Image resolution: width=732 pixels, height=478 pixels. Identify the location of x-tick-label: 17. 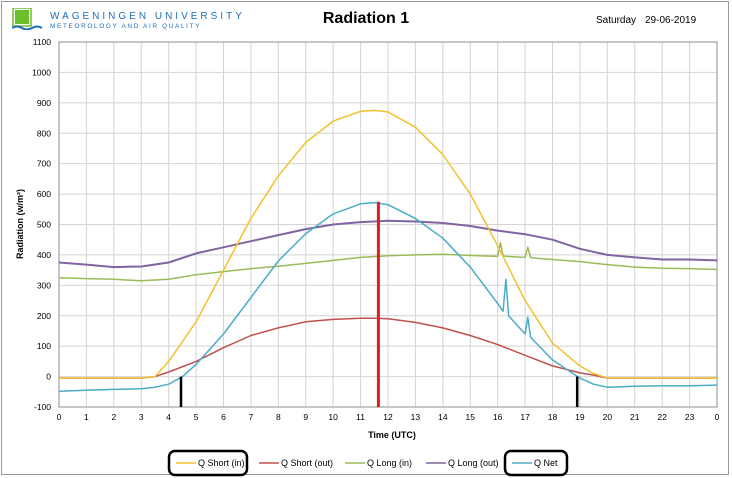
(525, 417).